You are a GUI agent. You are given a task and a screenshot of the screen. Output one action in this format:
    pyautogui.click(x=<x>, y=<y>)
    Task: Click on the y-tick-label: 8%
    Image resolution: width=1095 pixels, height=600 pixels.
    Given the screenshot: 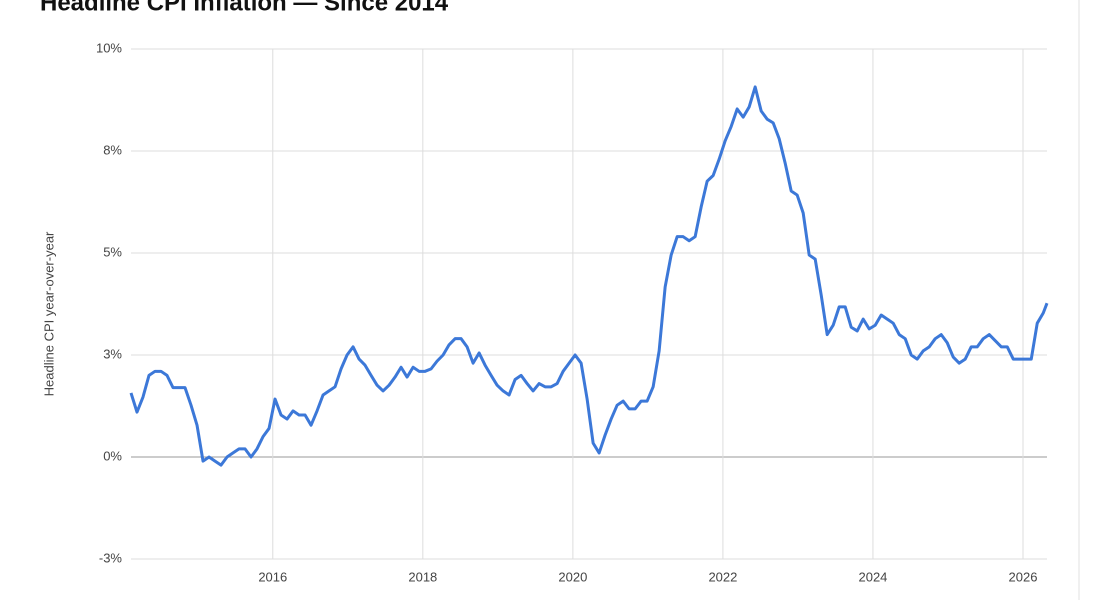 What is the action you would take?
    pyautogui.click(x=112, y=149)
    